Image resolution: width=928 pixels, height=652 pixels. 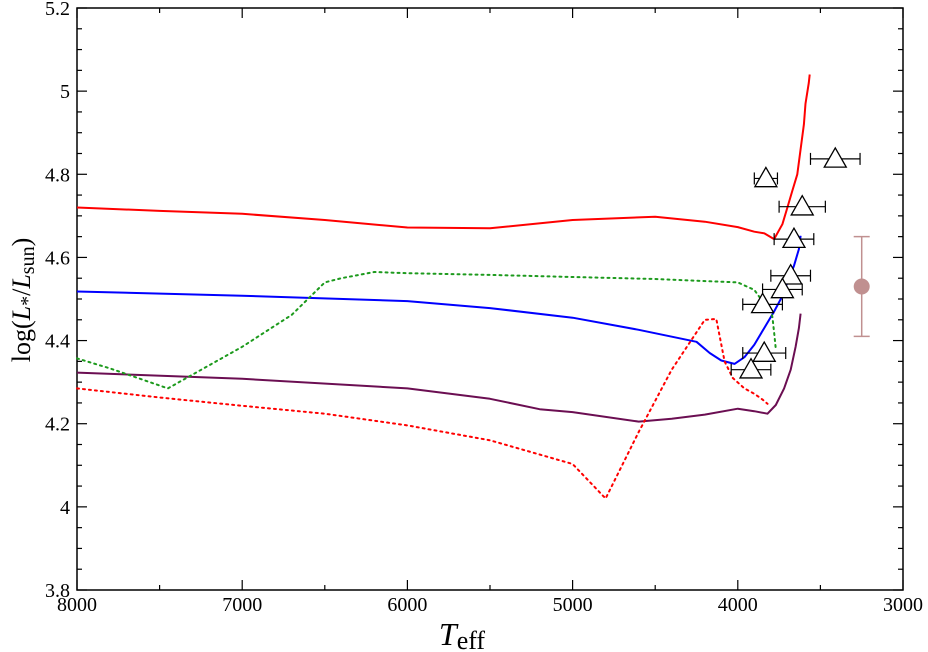 What do you see at coordinates (21, 313) in the screenshot?
I see `y-axis-title-L1: L` at bounding box center [21, 313].